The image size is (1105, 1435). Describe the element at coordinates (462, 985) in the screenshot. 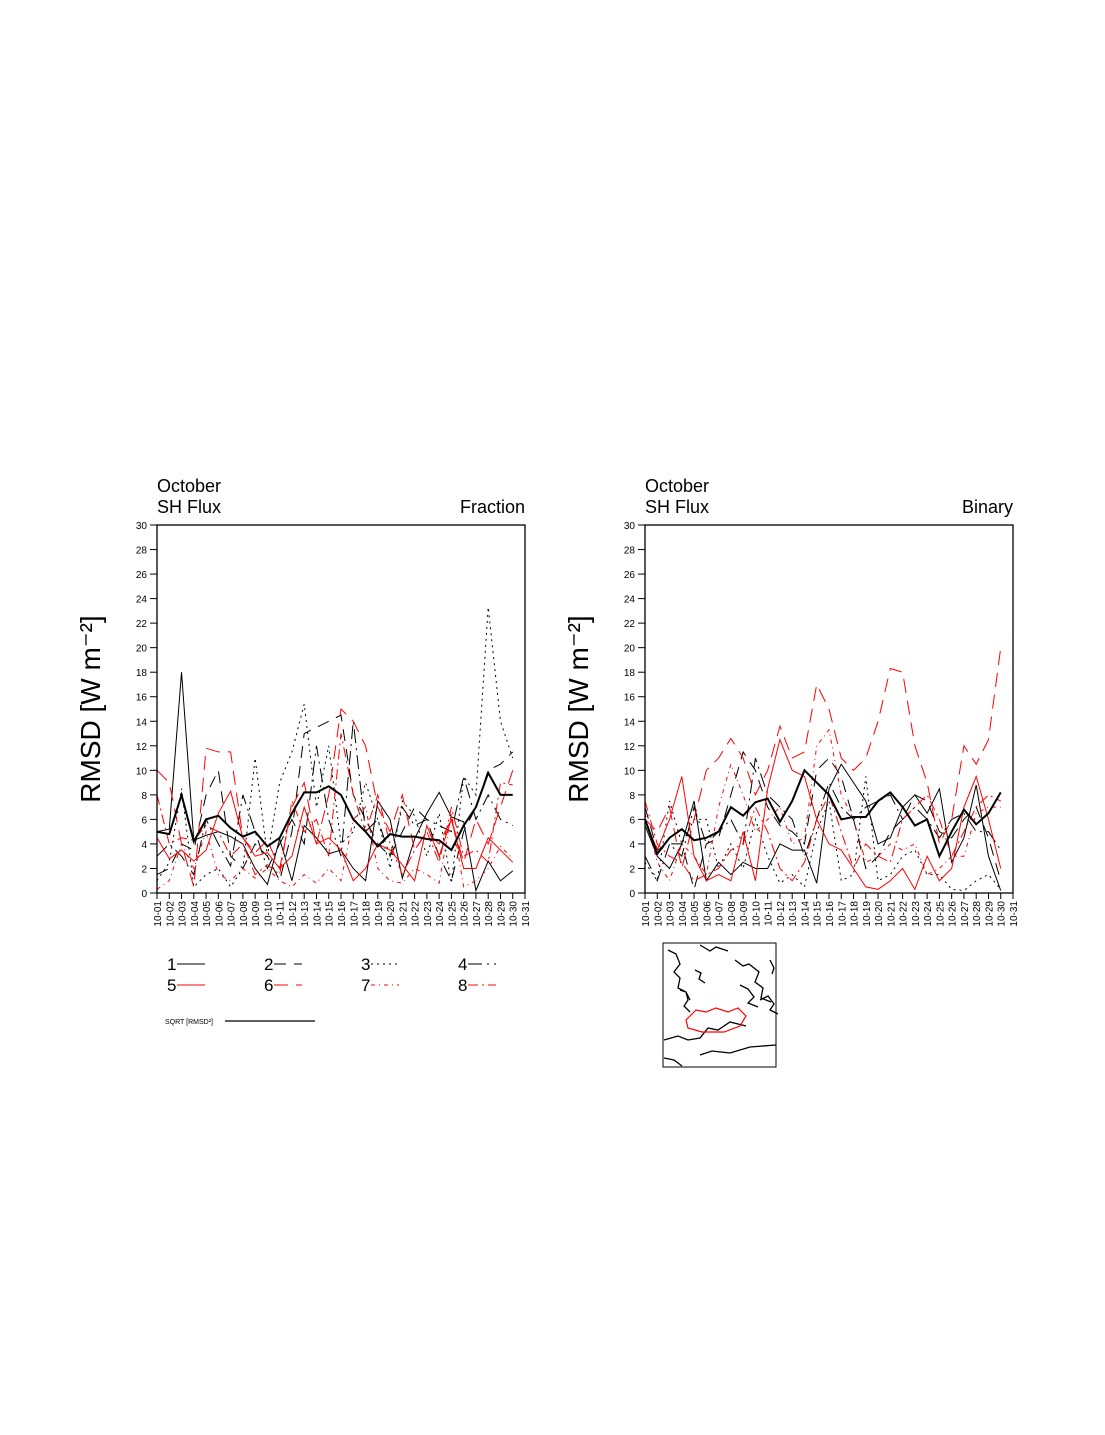

I see `legend-label: 8` at that location.